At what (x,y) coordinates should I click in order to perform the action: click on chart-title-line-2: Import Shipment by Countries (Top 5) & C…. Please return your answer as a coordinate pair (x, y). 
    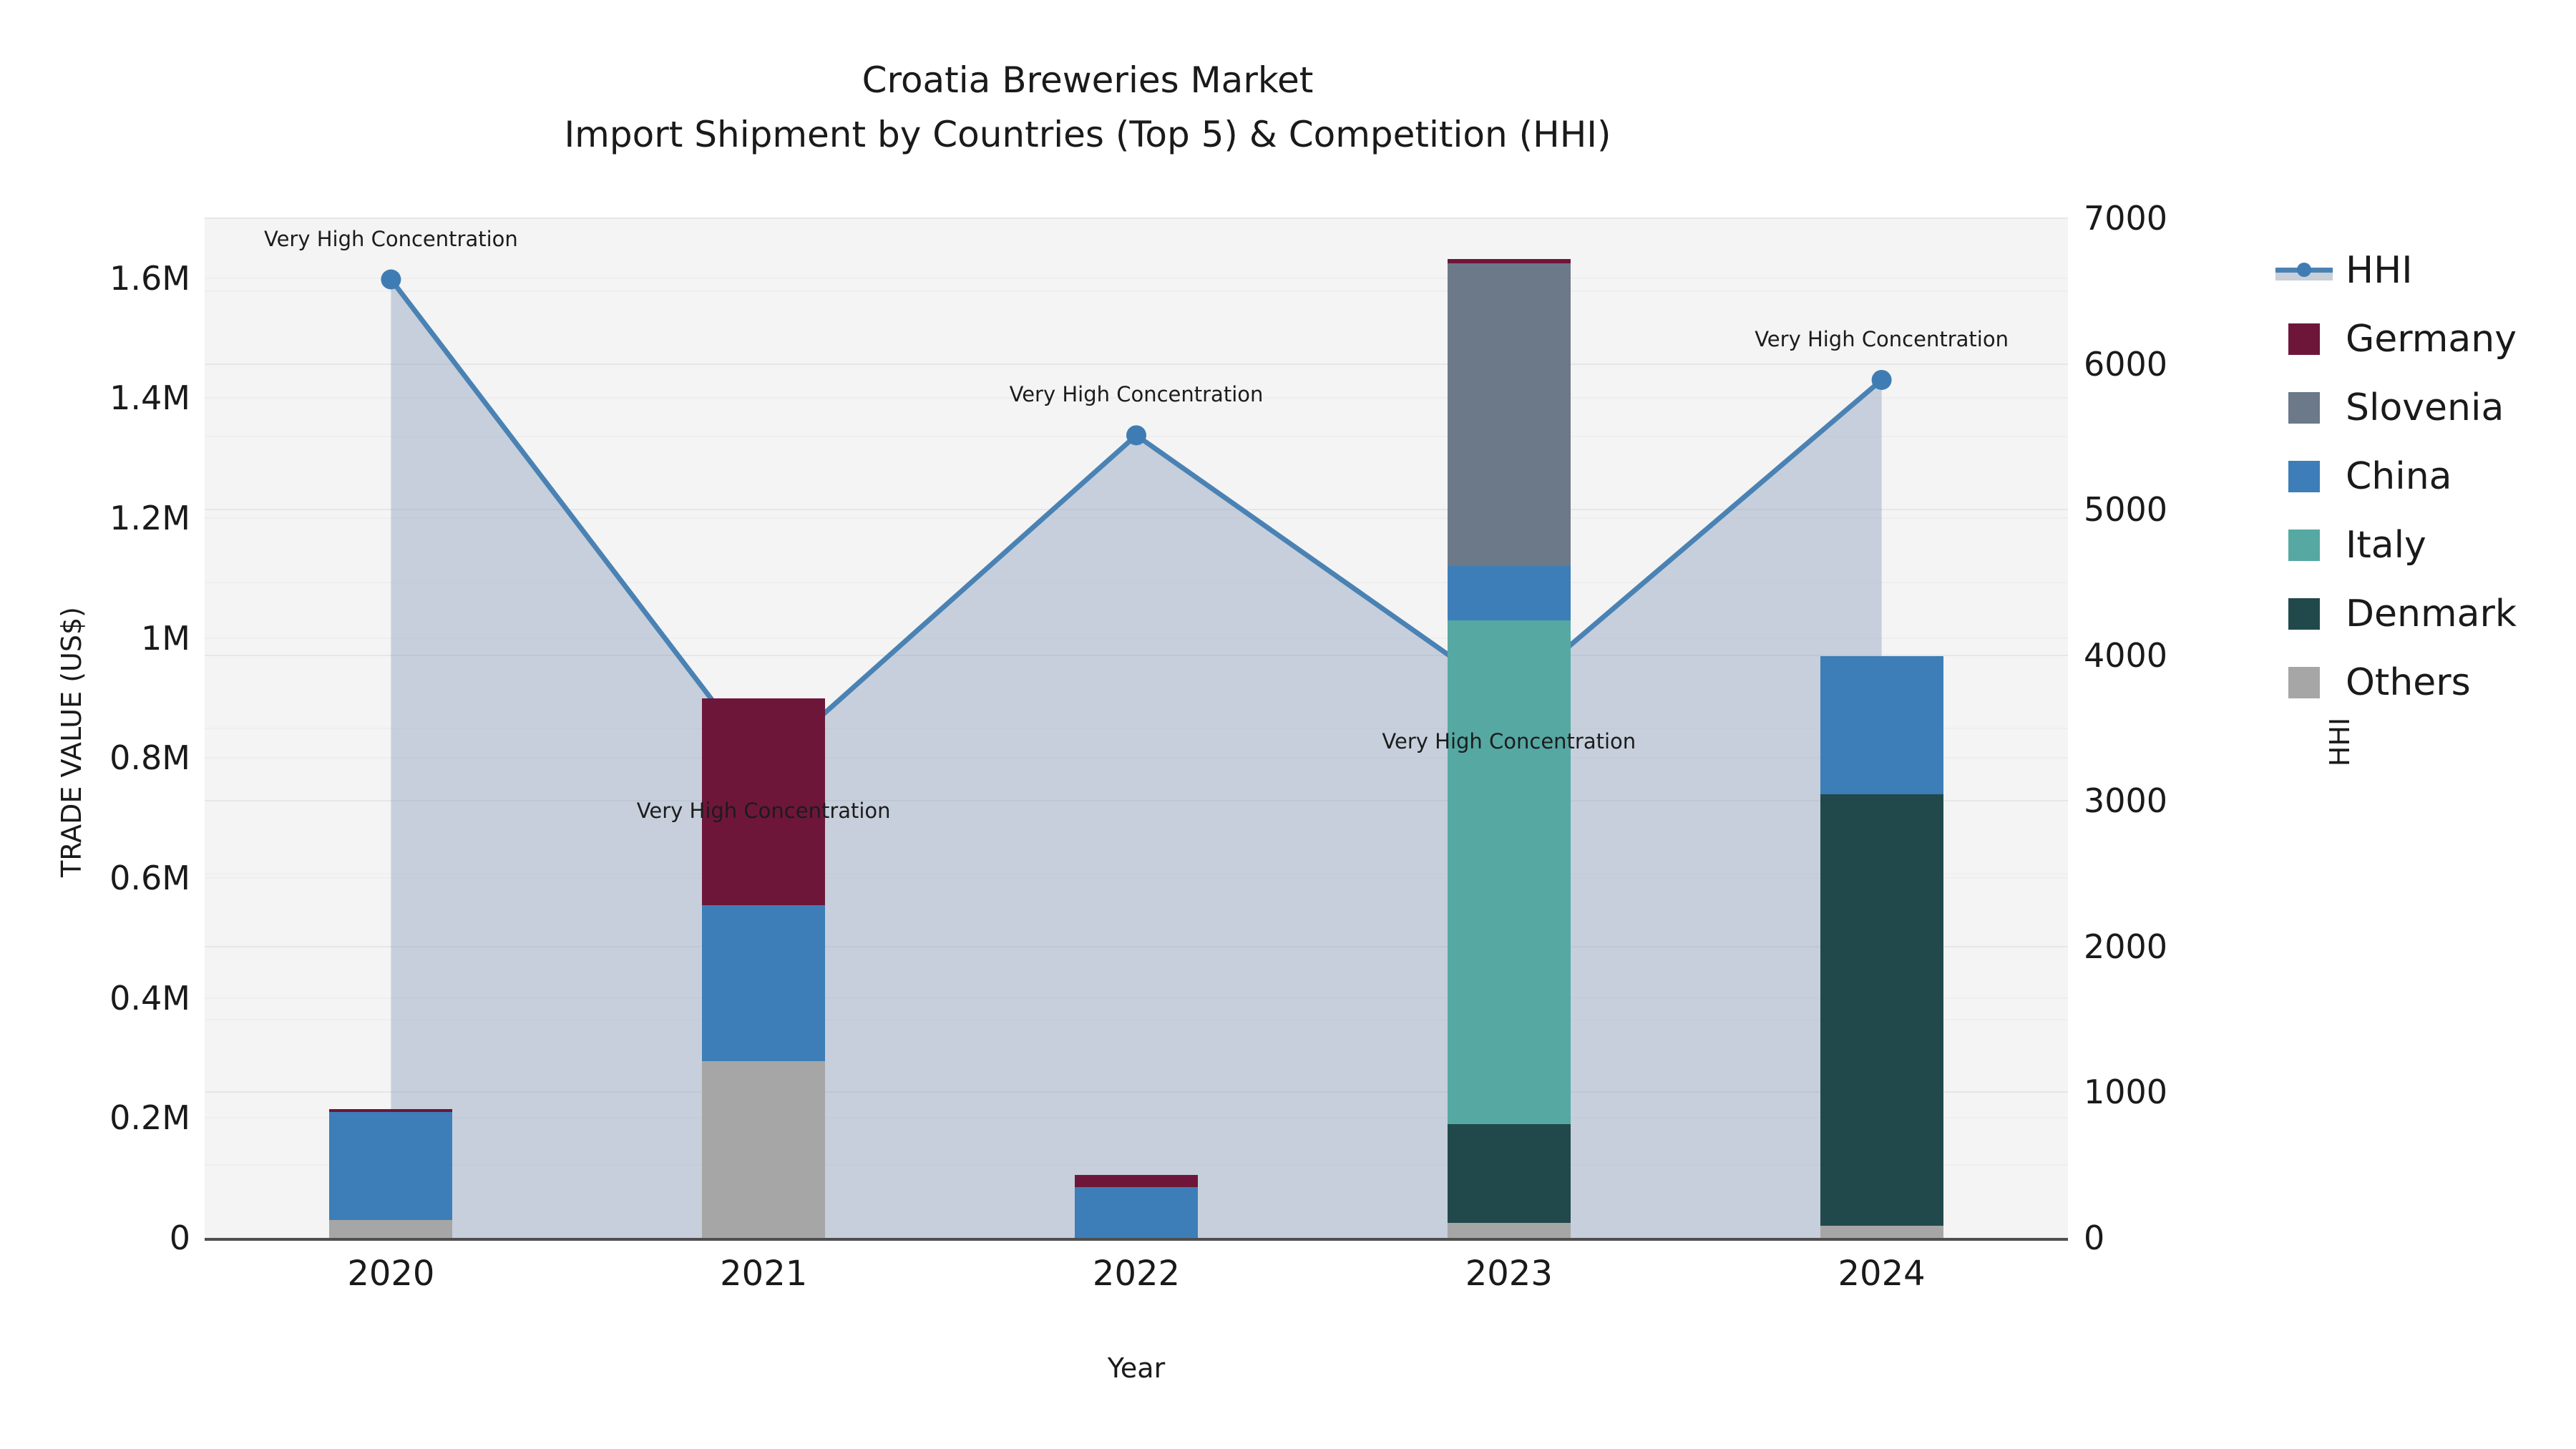
    Looking at the image, I should click on (1087, 134).